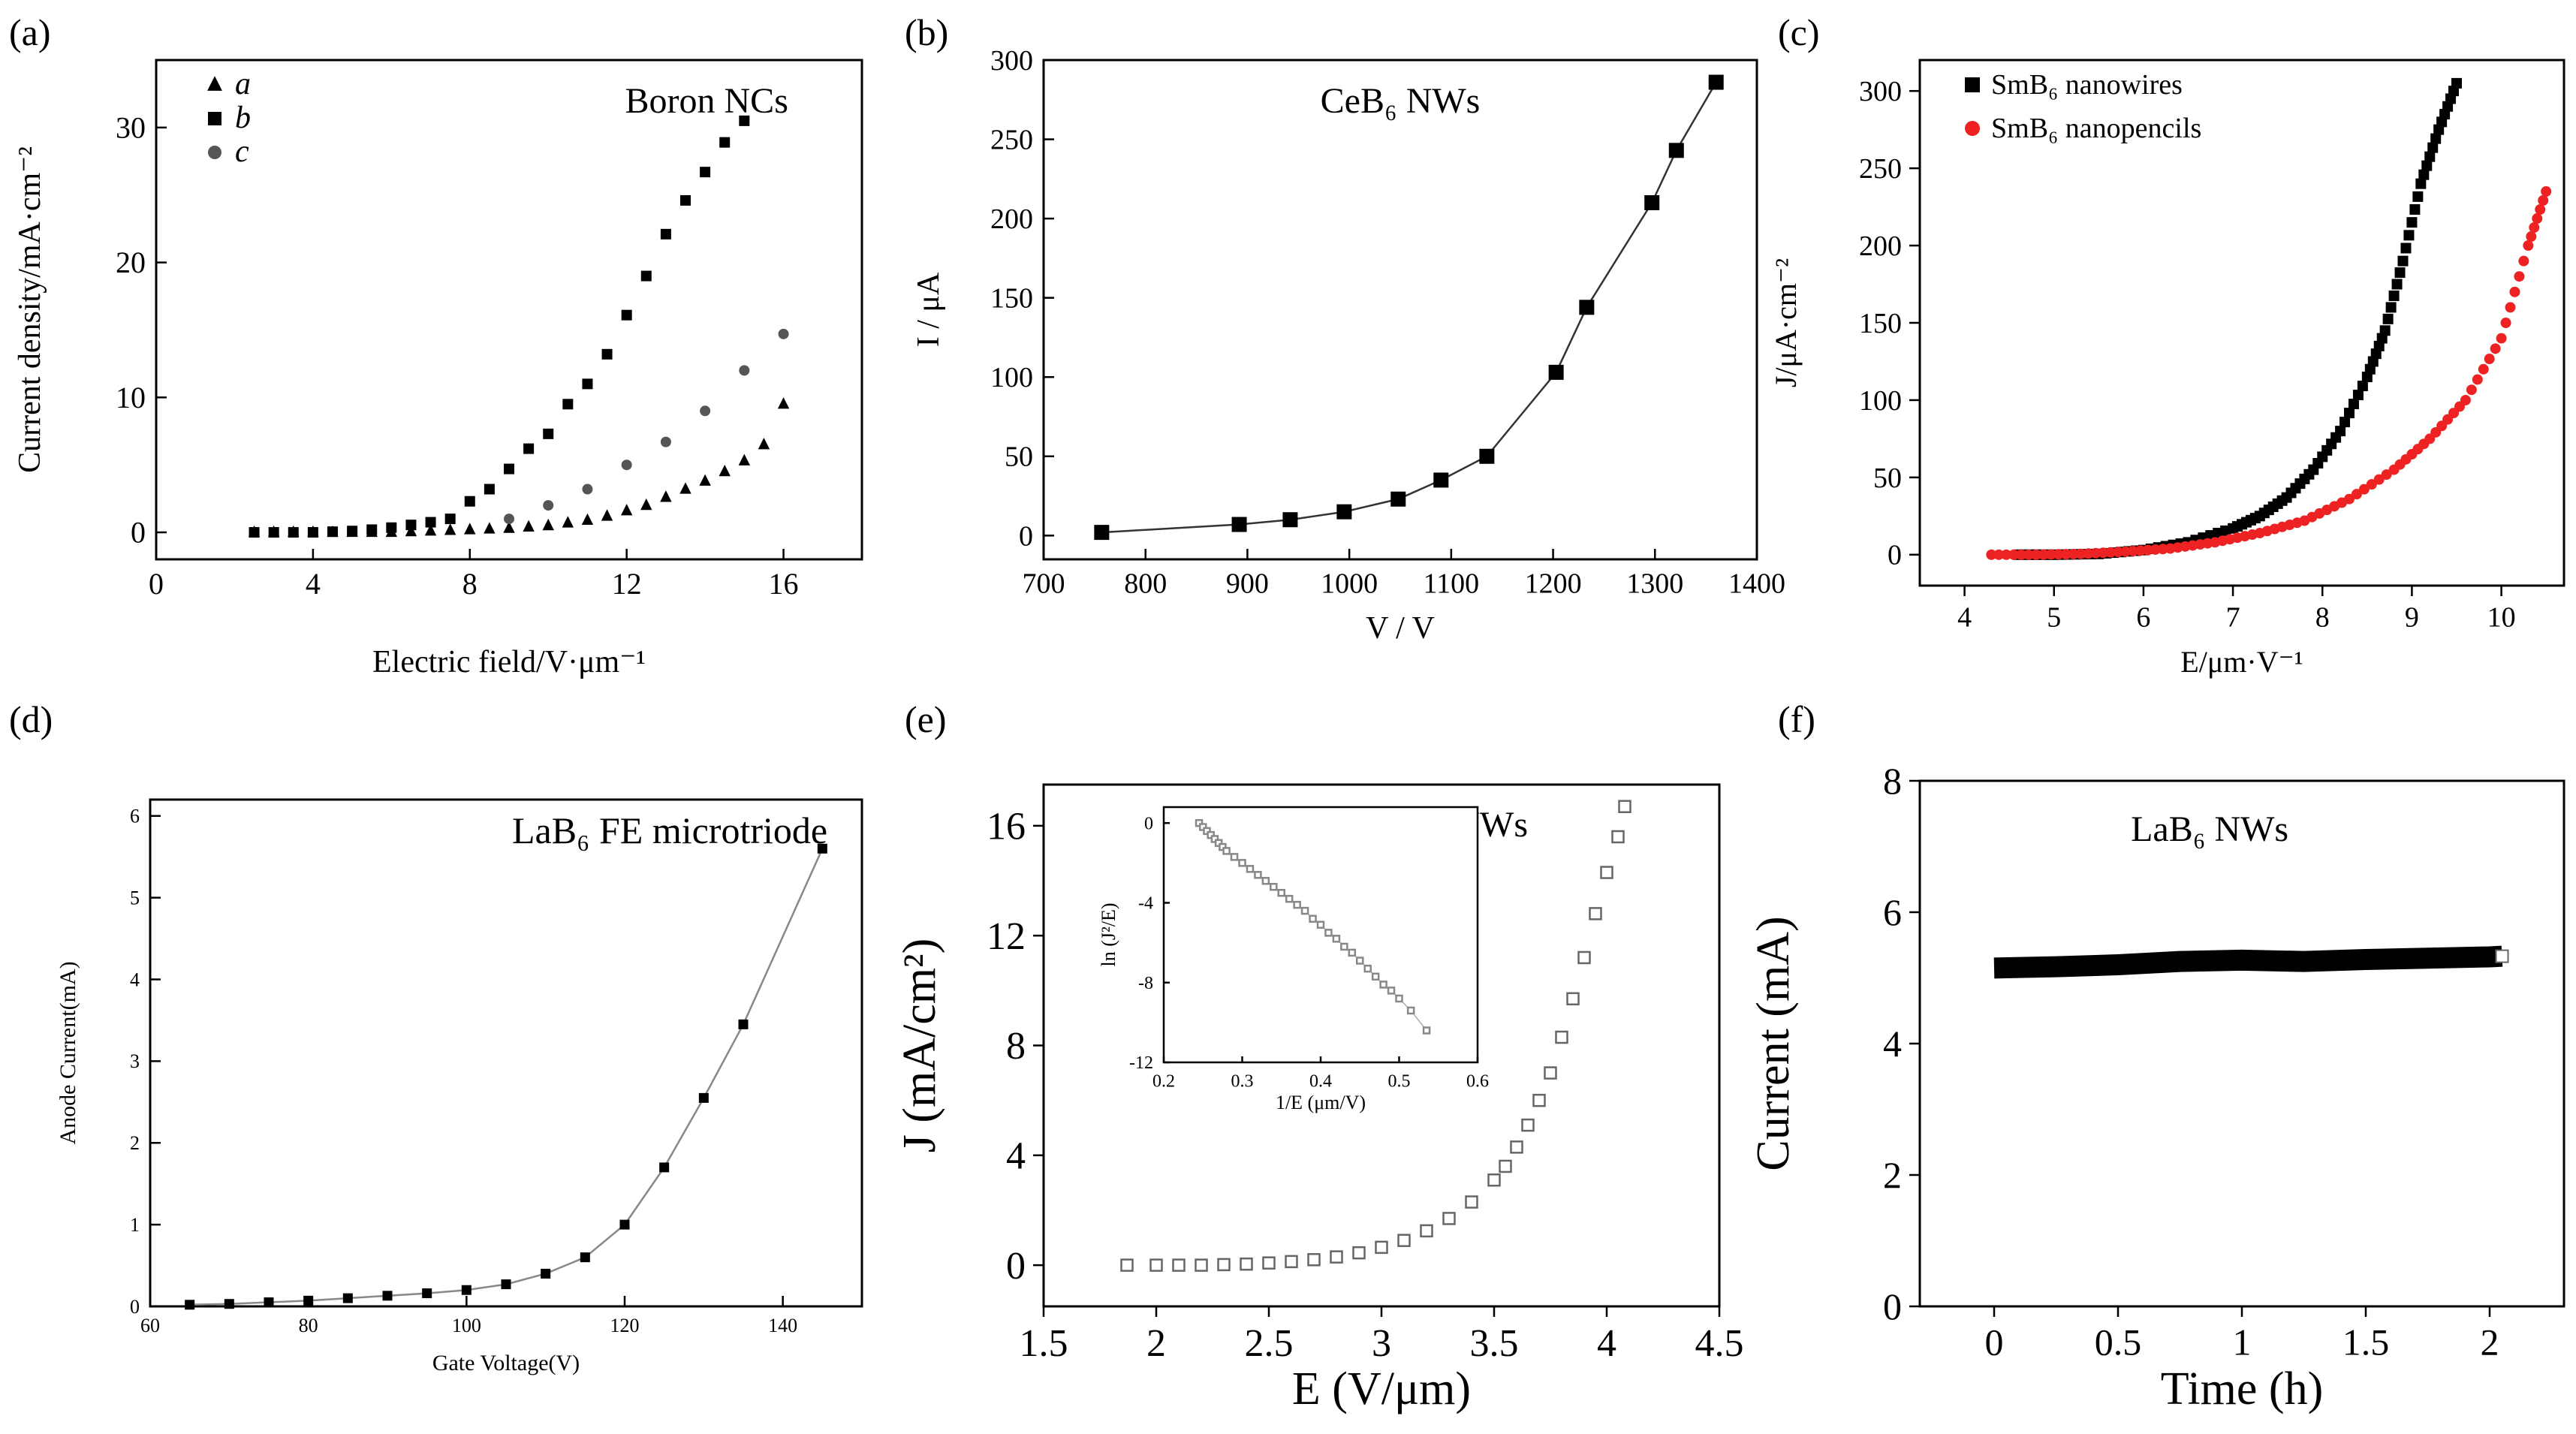  Describe the element at coordinates (506, 1077) in the screenshot. I see `series-line` at that location.